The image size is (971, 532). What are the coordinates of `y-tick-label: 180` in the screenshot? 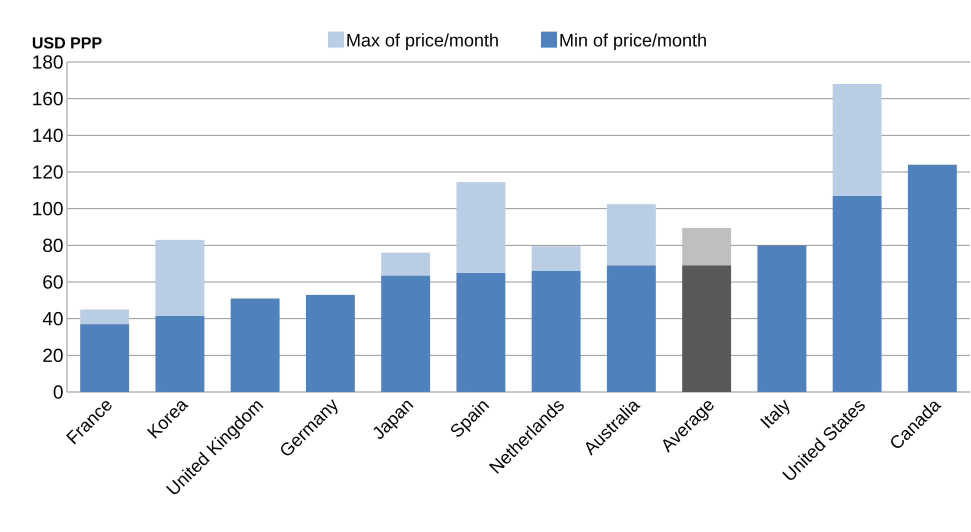 It's located at (48, 62).